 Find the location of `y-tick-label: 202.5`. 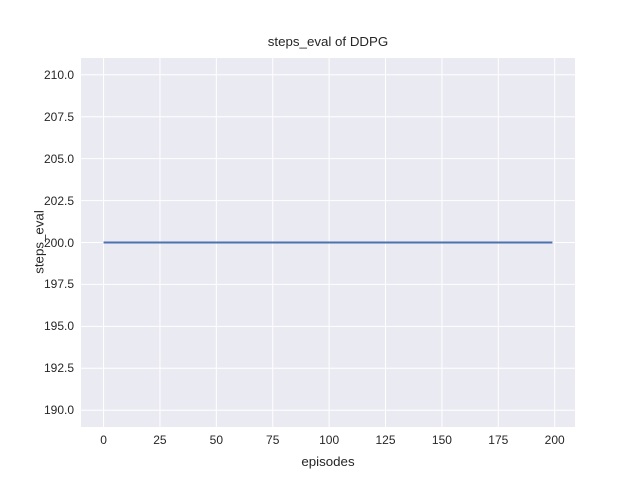

y-tick-label: 202.5 is located at coordinates (58, 200).